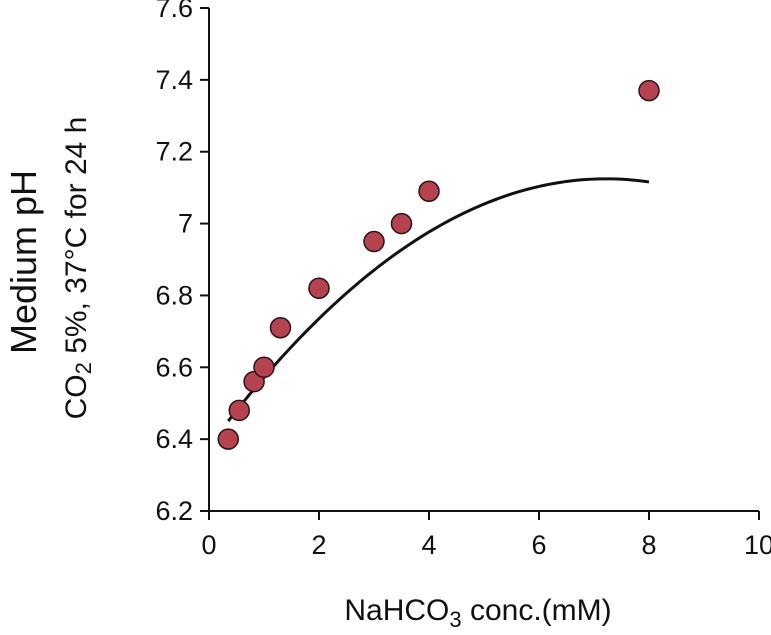  What do you see at coordinates (428, 545) in the screenshot?
I see `x-tick-label: 4` at bounding box center [428, 545].